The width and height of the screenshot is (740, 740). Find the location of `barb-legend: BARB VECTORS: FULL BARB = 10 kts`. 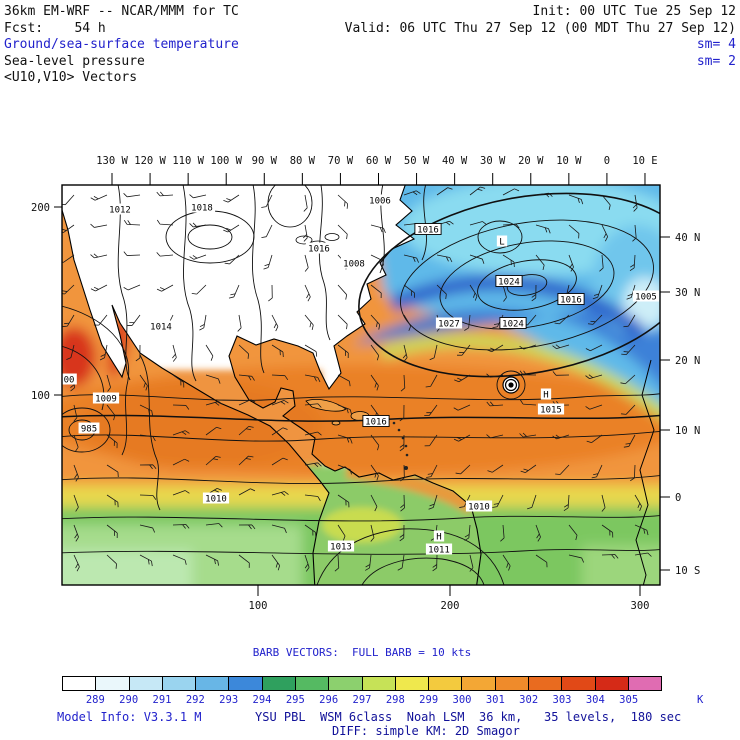

barb-legend: BARB VECTORS: FULL BARB = 10 kts is located at coordinates (362, 652).